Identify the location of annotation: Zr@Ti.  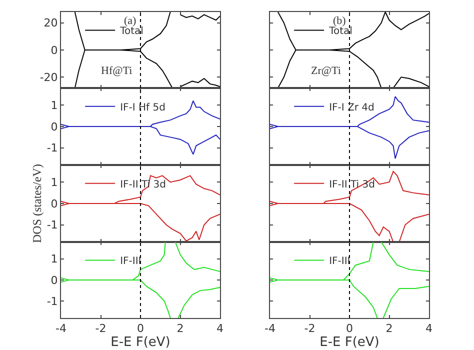
(326, 71).